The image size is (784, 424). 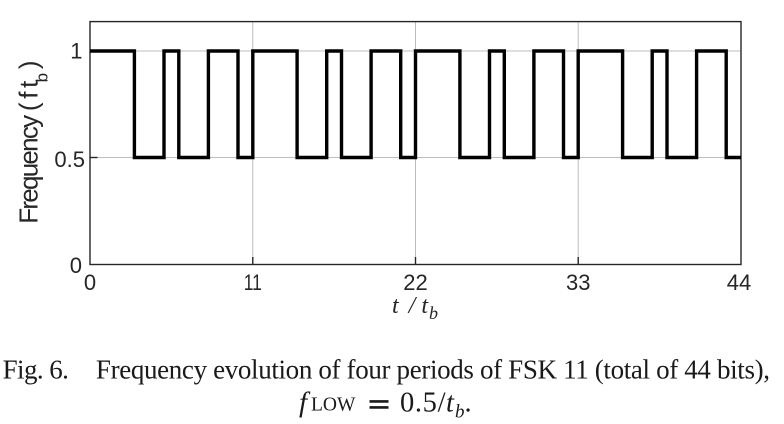 I want to click on svg-text: LOW, so click(x=333, y=405).